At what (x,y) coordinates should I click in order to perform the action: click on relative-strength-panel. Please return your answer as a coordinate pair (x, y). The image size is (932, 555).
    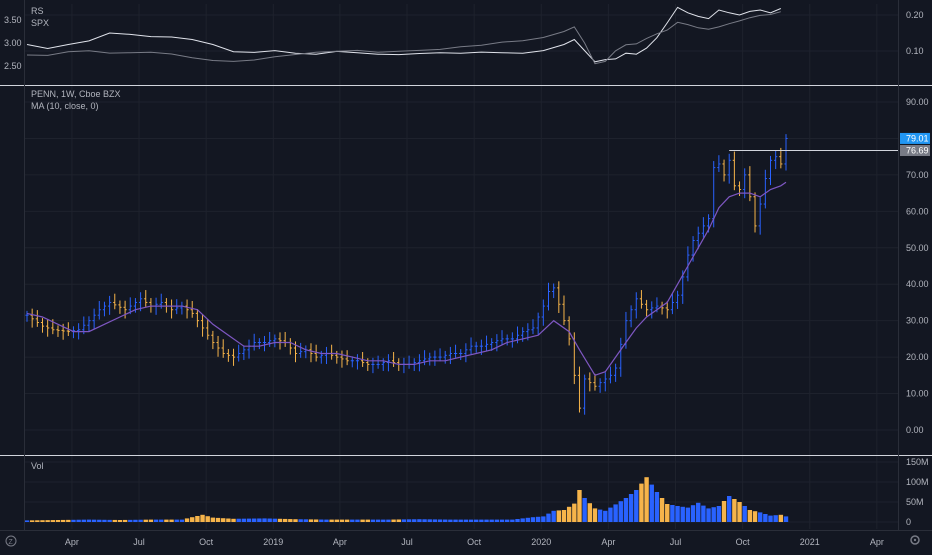
    Looking at the image, I should click on (403, 35).